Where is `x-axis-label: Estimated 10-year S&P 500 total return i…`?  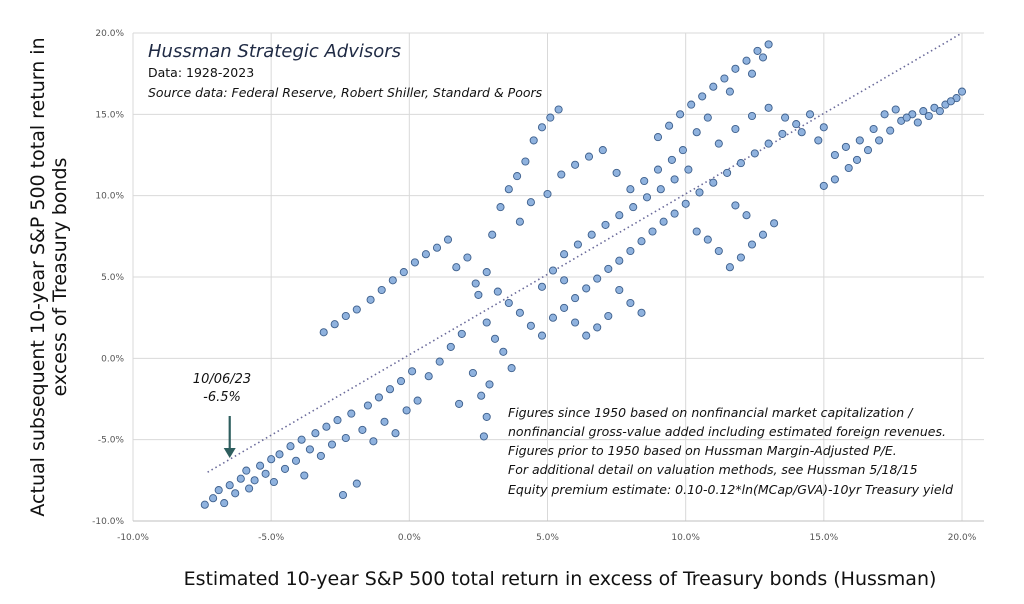
x-axis-label: Estimated 10-year S&P 500 total return i… is located at coordinates (560, 579).